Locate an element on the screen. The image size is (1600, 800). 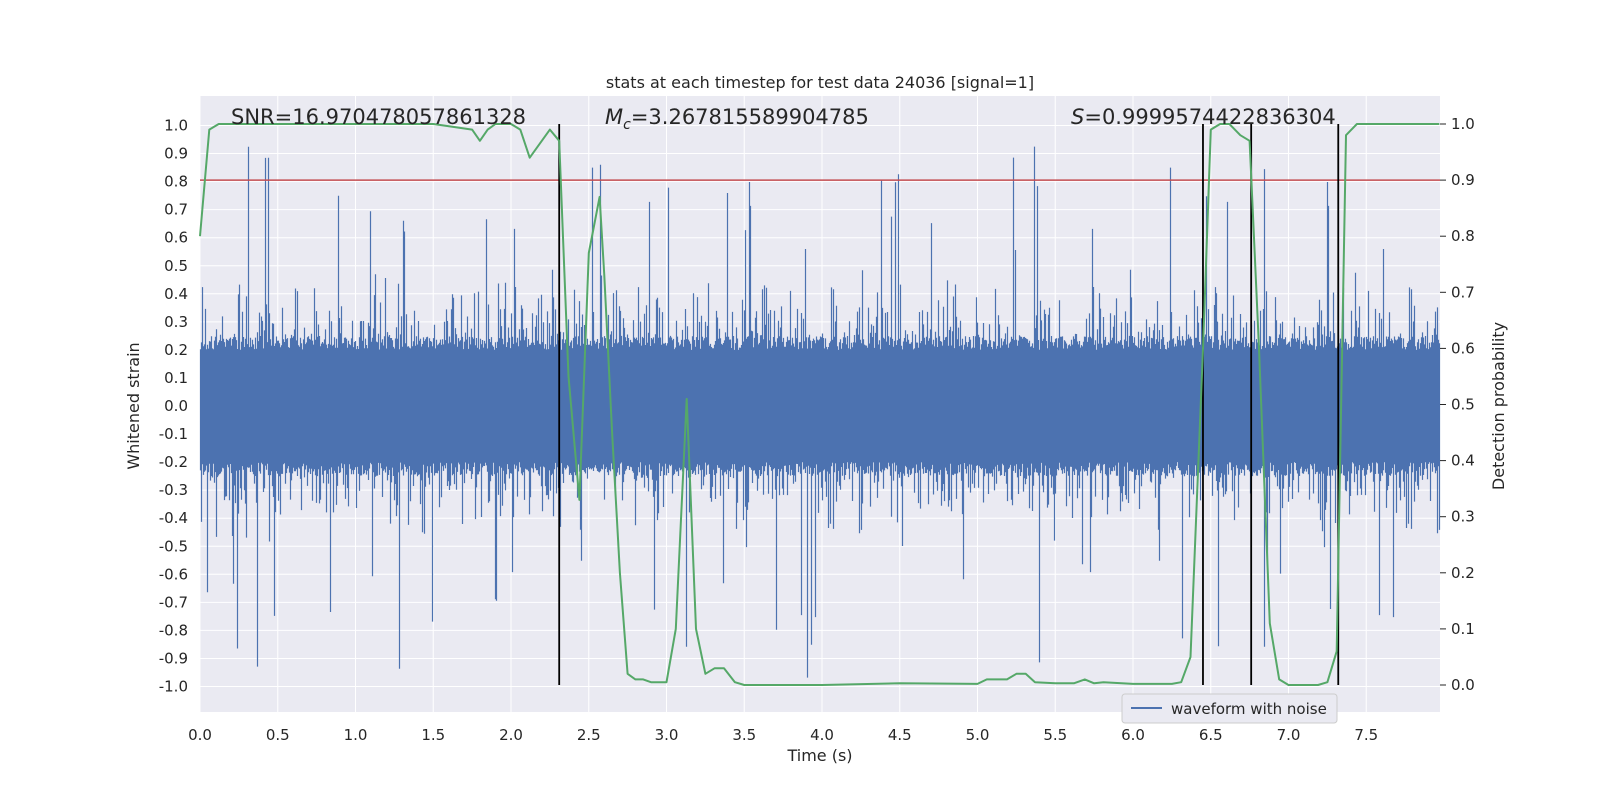
y2-axis-label: Detection probability is located at coordinates (1498, 406).